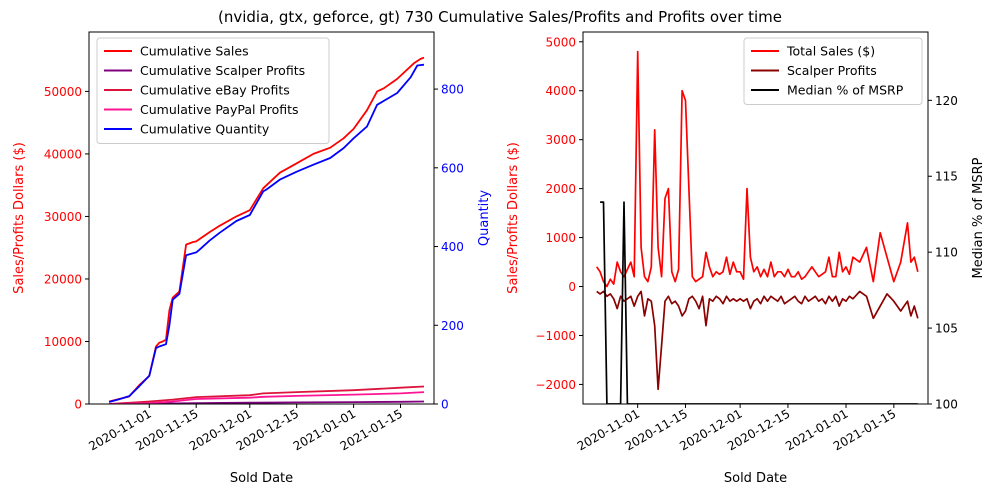  Describe the element at coordinates (560, 42) in the screenshot. I see `y-tick-label: 5000` at that location.